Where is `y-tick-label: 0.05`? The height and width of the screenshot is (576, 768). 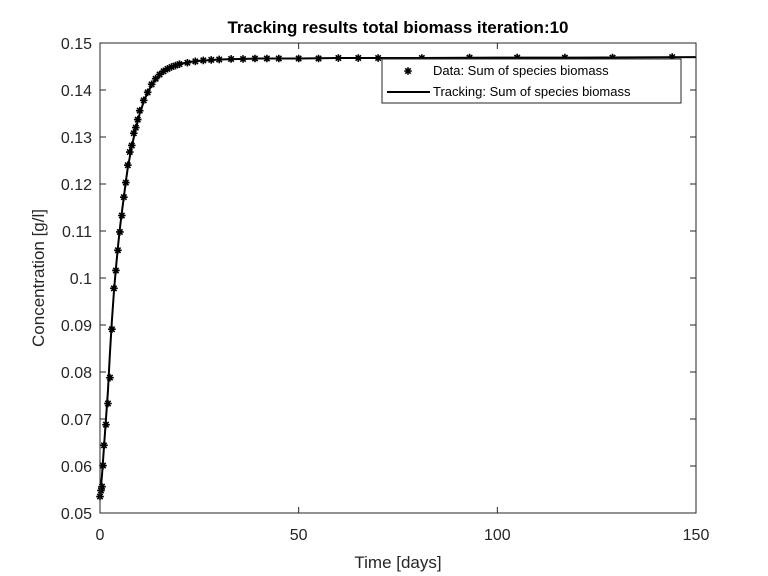
y-tick-label: 0.05 is located at coordinates (76, 514).